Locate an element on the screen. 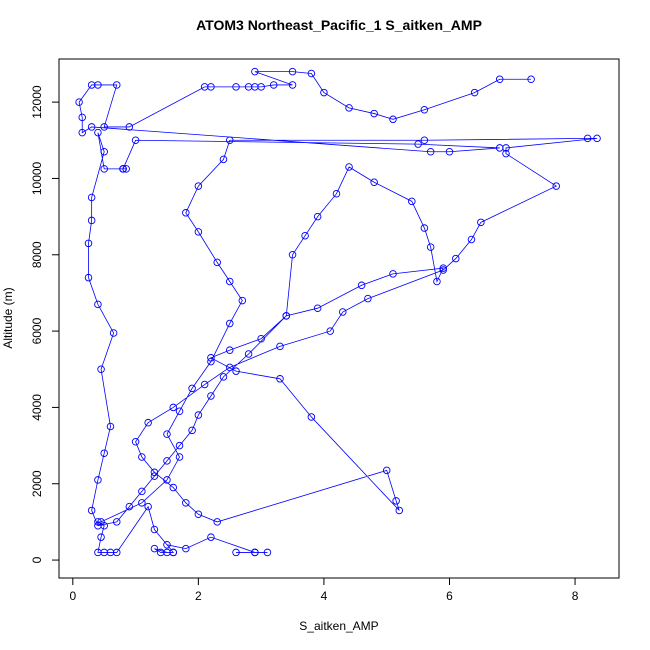  y-tick-label: 4000 is located at coordinates (37, 407).